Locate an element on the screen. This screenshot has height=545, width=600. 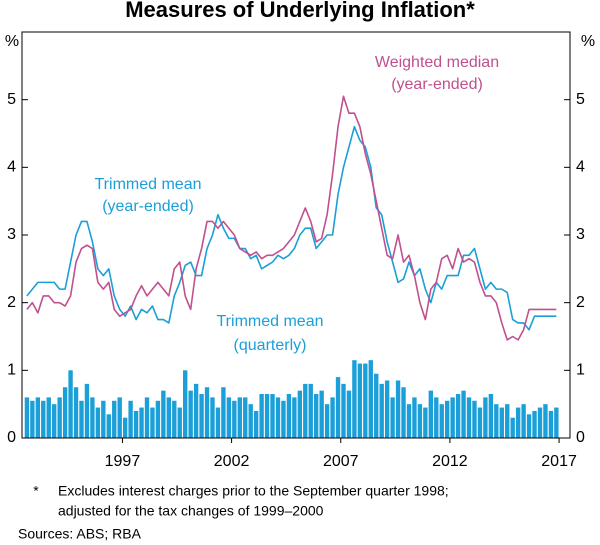
series-sublabel: (year-ended) is located at coordinates (148, 206).